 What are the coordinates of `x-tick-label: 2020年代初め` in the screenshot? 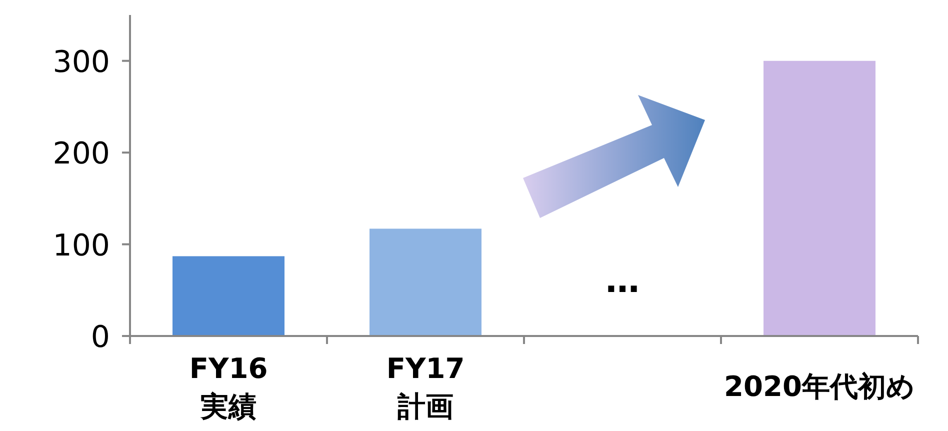 It's located at (819, 386).